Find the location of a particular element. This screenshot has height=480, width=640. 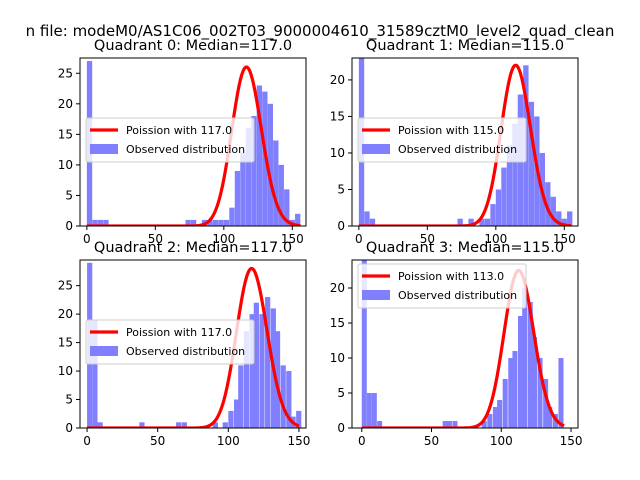

subplot-title: Quadrant 2: Median=117.0 is located at coordinates (193, 248).